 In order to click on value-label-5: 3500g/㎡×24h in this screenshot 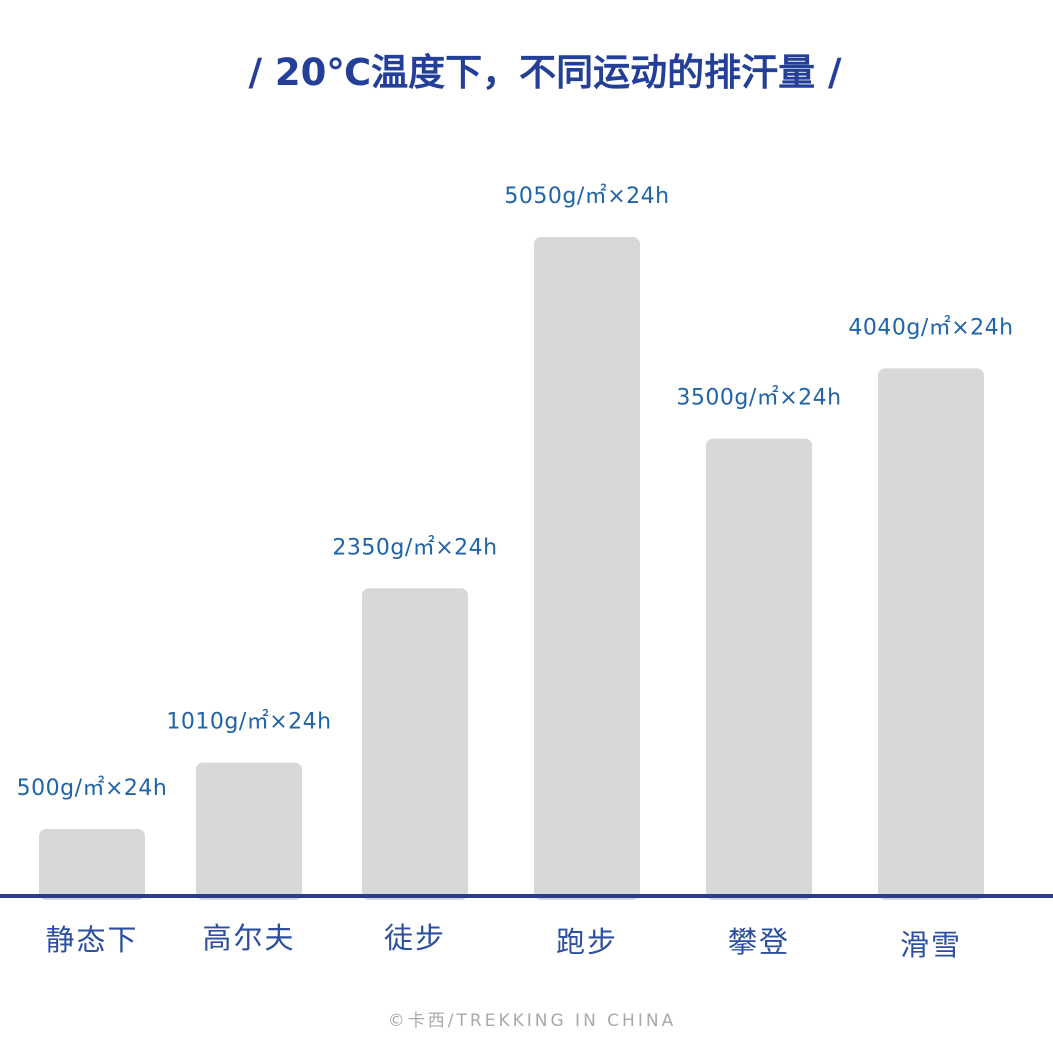, I will do `click(758, 398)`.